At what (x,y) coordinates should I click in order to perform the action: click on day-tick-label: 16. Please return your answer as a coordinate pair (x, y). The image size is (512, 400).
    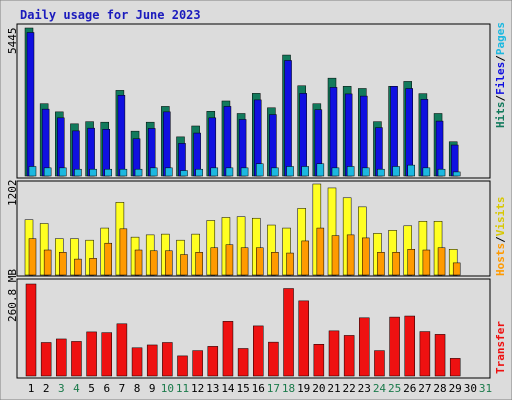
    Looking at the image, I should click on (258, 388).